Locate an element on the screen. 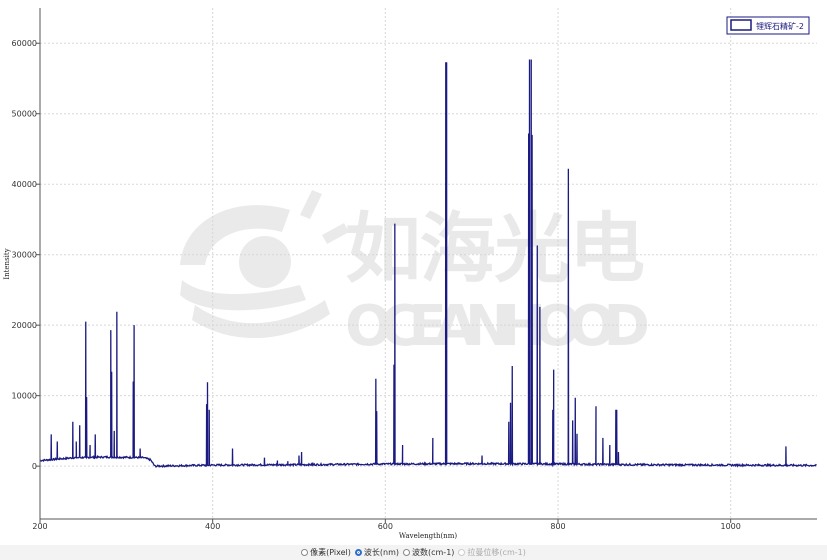 This screenshot has width=827, height=560. x-tick-label: 800 is located at coordinates (557, 526).